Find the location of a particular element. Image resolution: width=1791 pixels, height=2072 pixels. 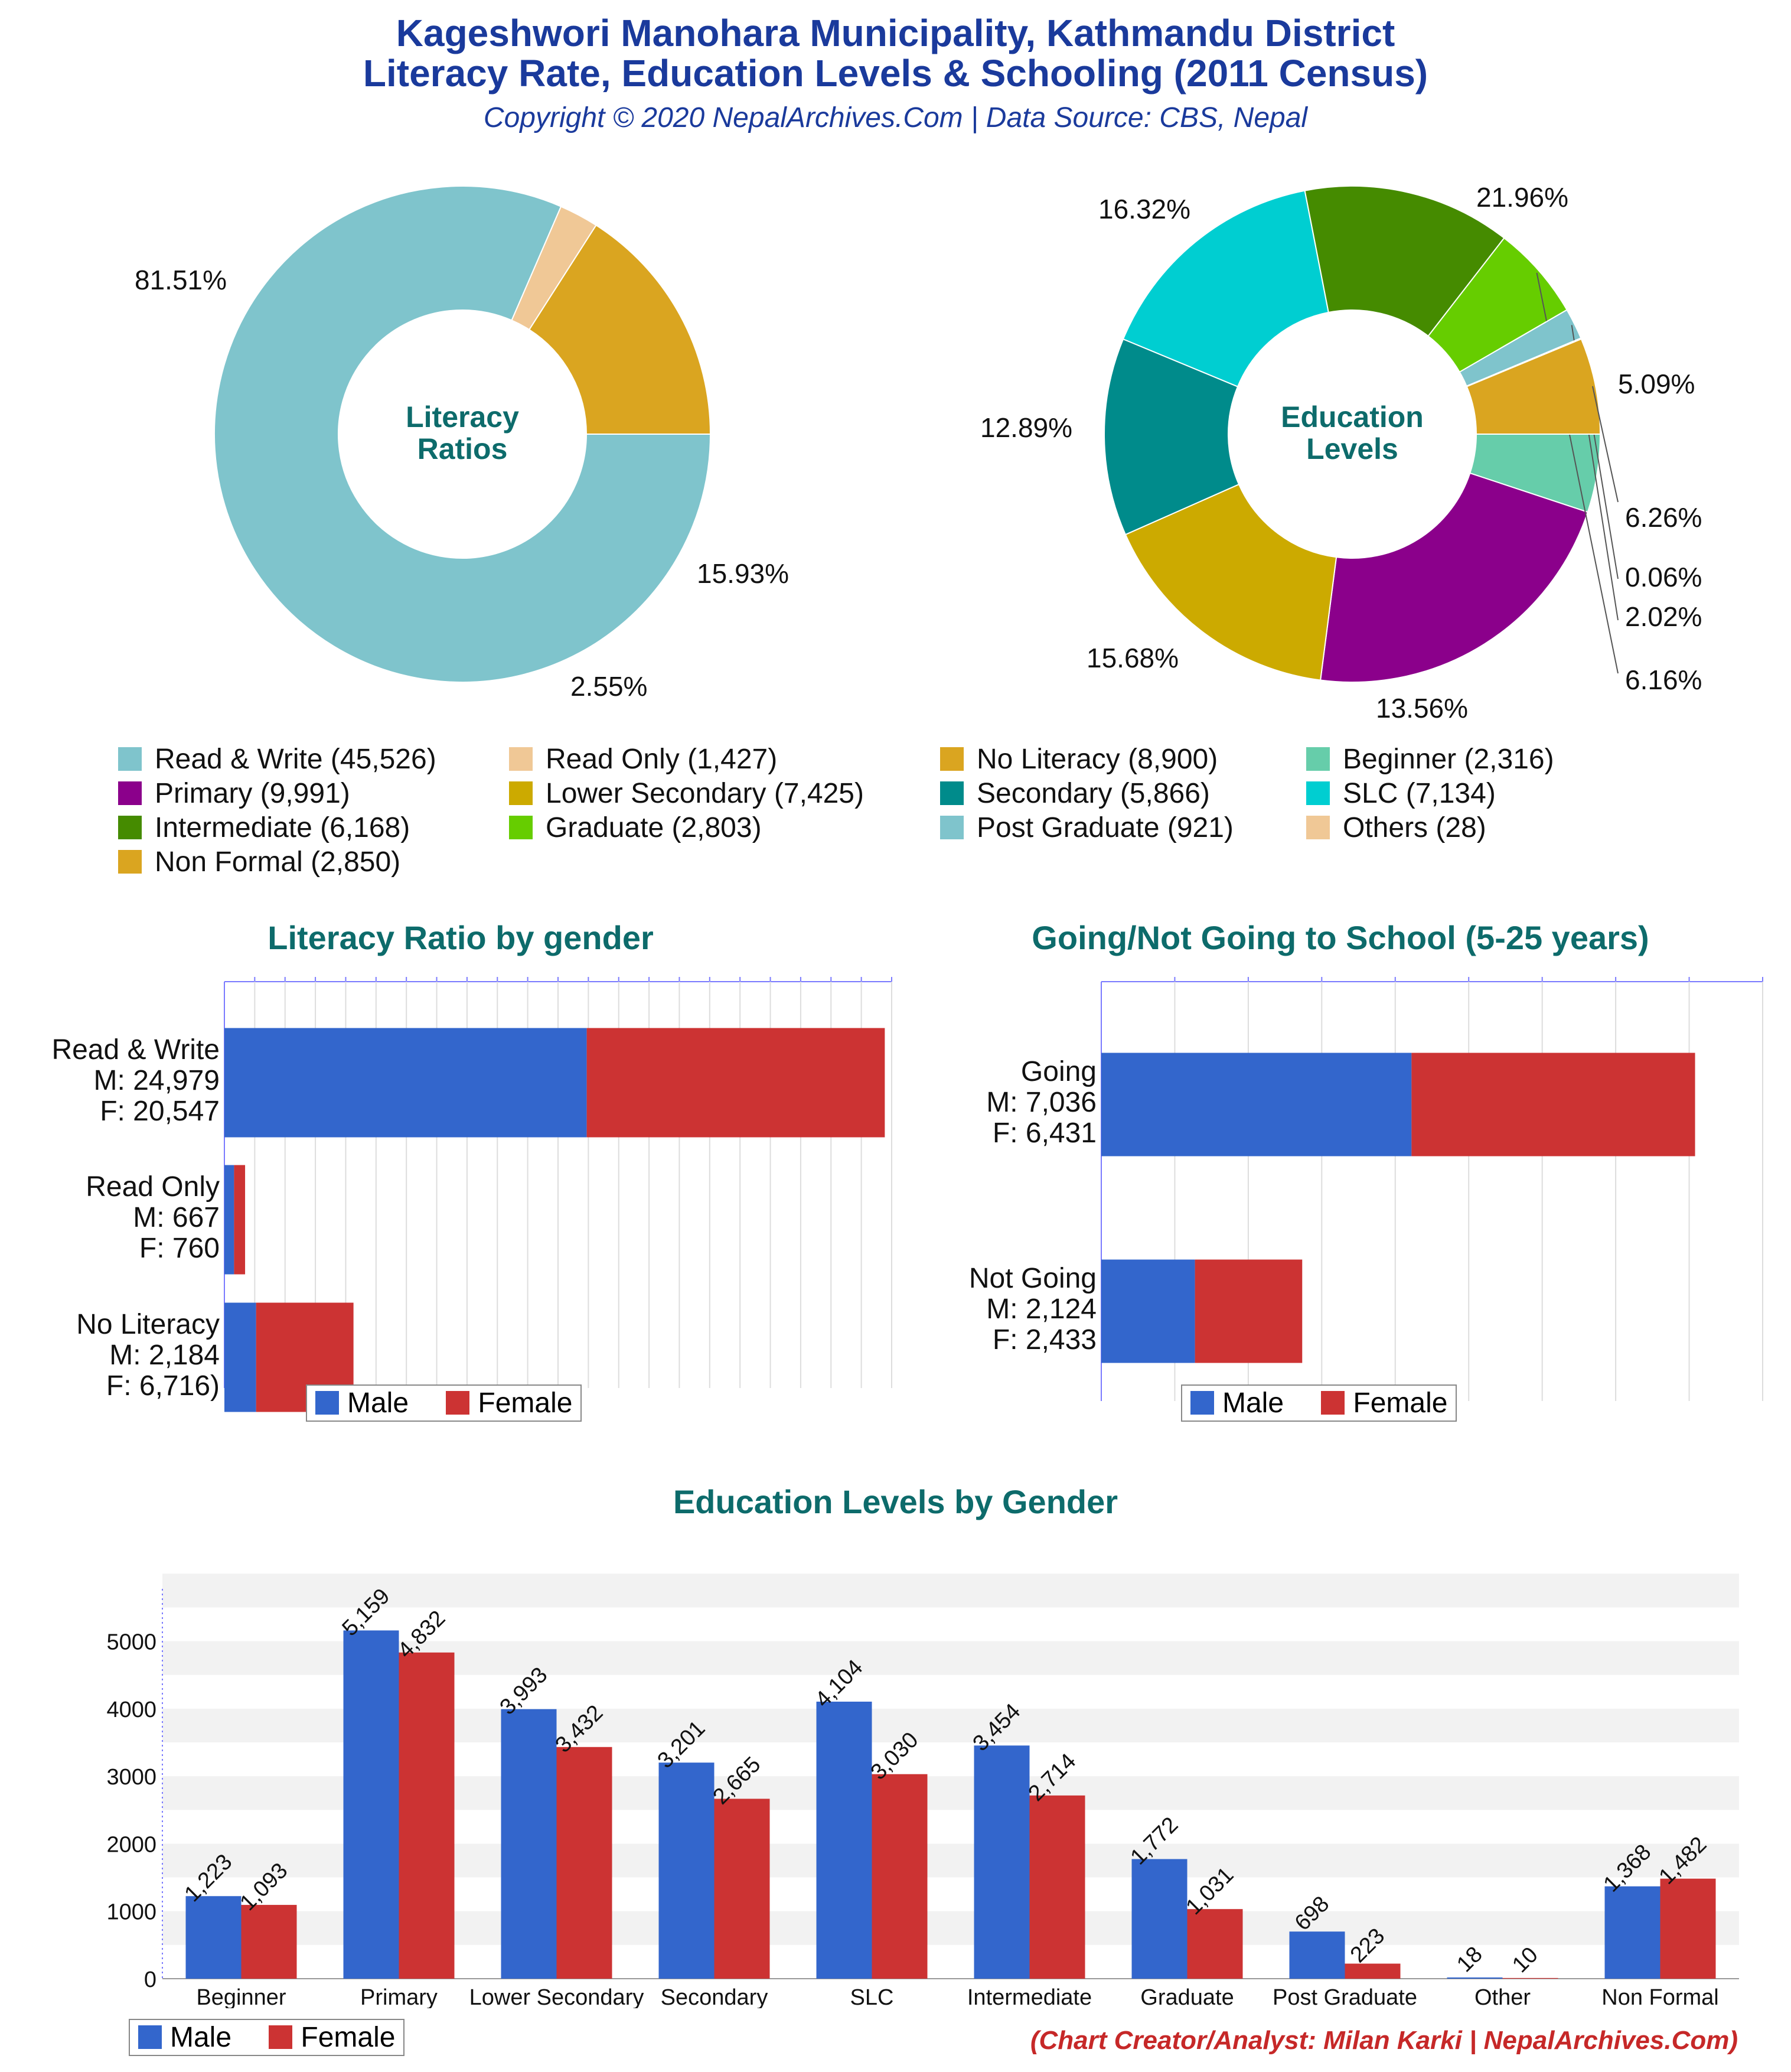

donut-center-label: Ratios is located at coordinates (462, 448).